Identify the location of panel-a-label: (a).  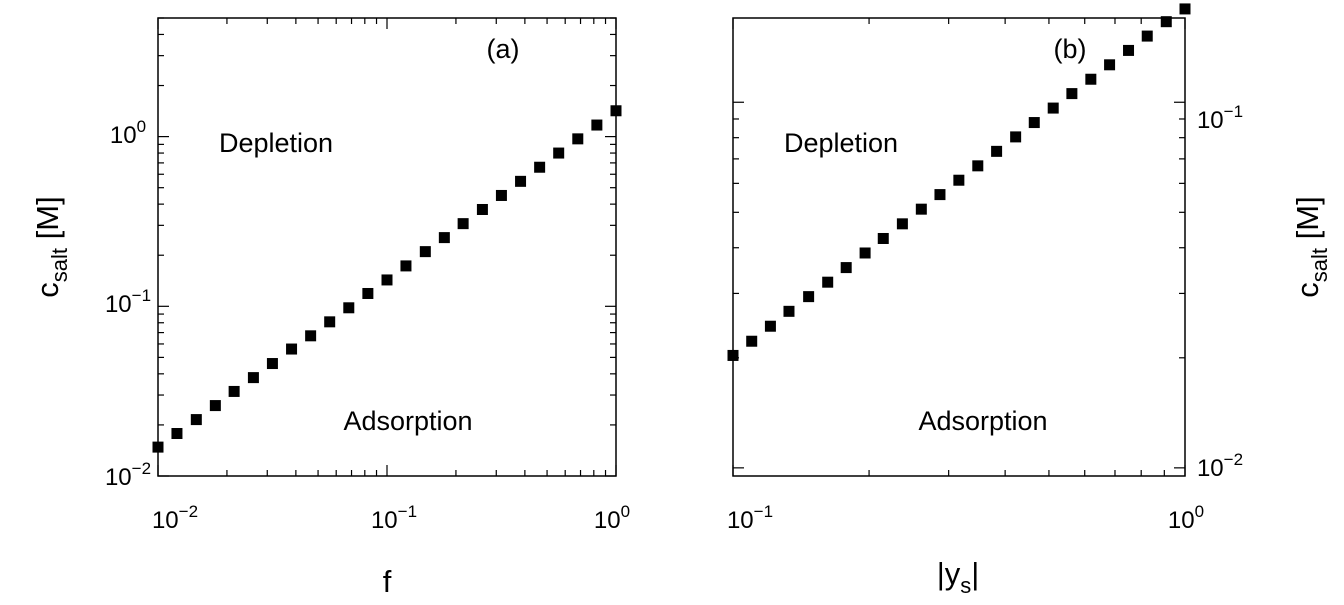
(503, 49).